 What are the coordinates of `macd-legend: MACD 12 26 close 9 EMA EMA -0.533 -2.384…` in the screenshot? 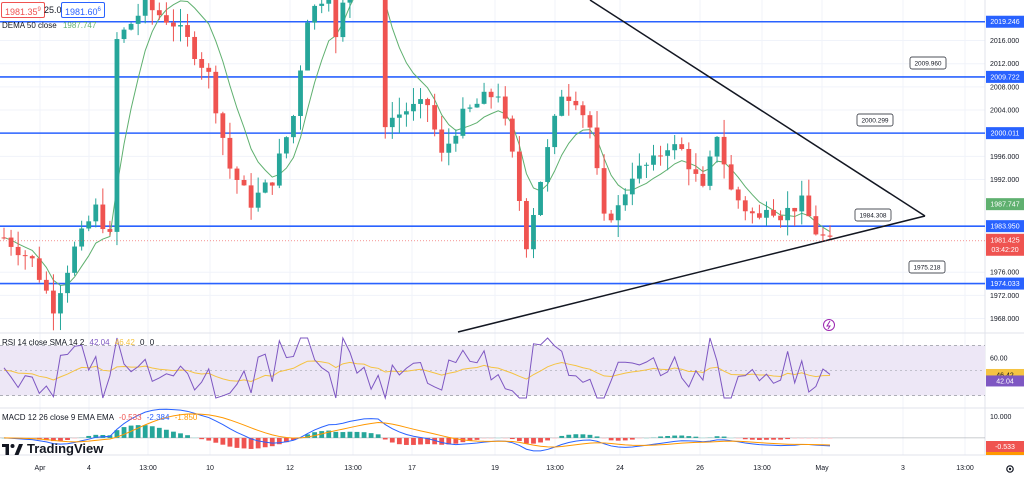 It's located at (99, 417).